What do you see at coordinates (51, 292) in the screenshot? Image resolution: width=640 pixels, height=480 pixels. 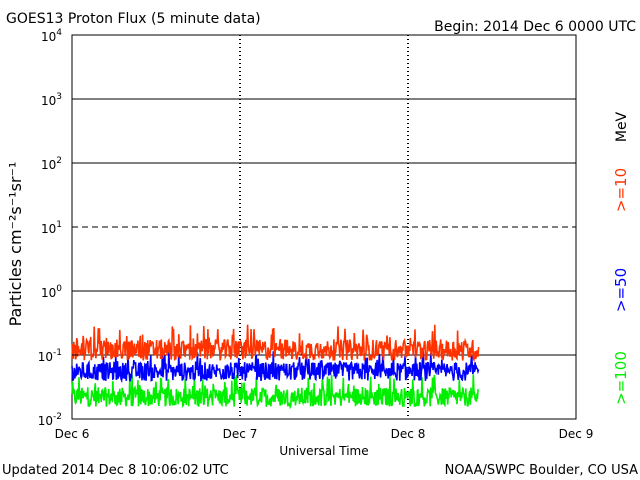 I see `y-tick-label: 10⁰` at bounding box center [51, 292].